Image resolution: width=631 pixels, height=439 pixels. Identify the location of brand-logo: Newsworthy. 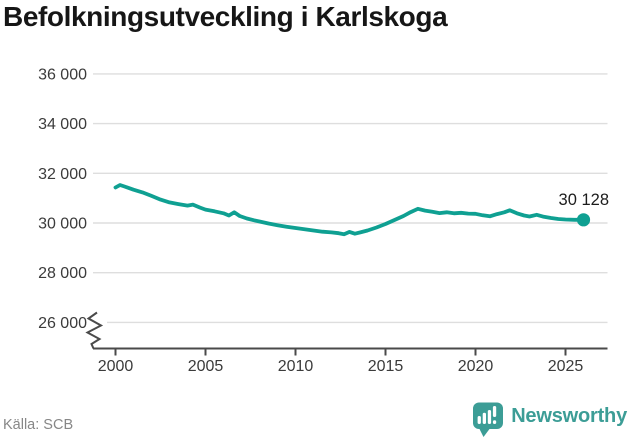
(549, 419).